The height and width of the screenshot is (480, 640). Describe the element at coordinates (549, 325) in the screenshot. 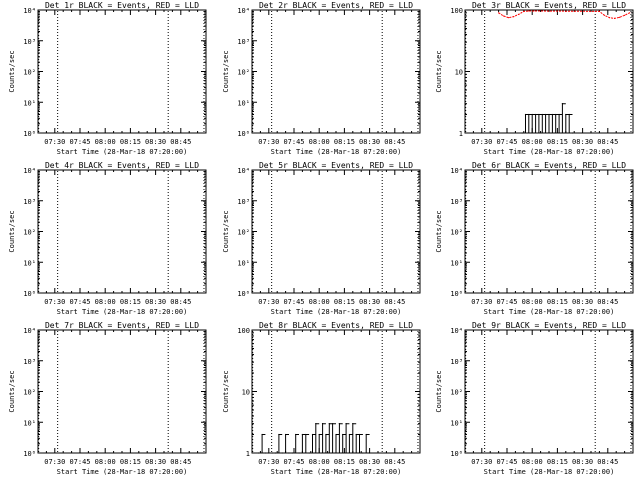

I see `panel-title: Det 9r BLACK = Events, RED = LLD` at that location.